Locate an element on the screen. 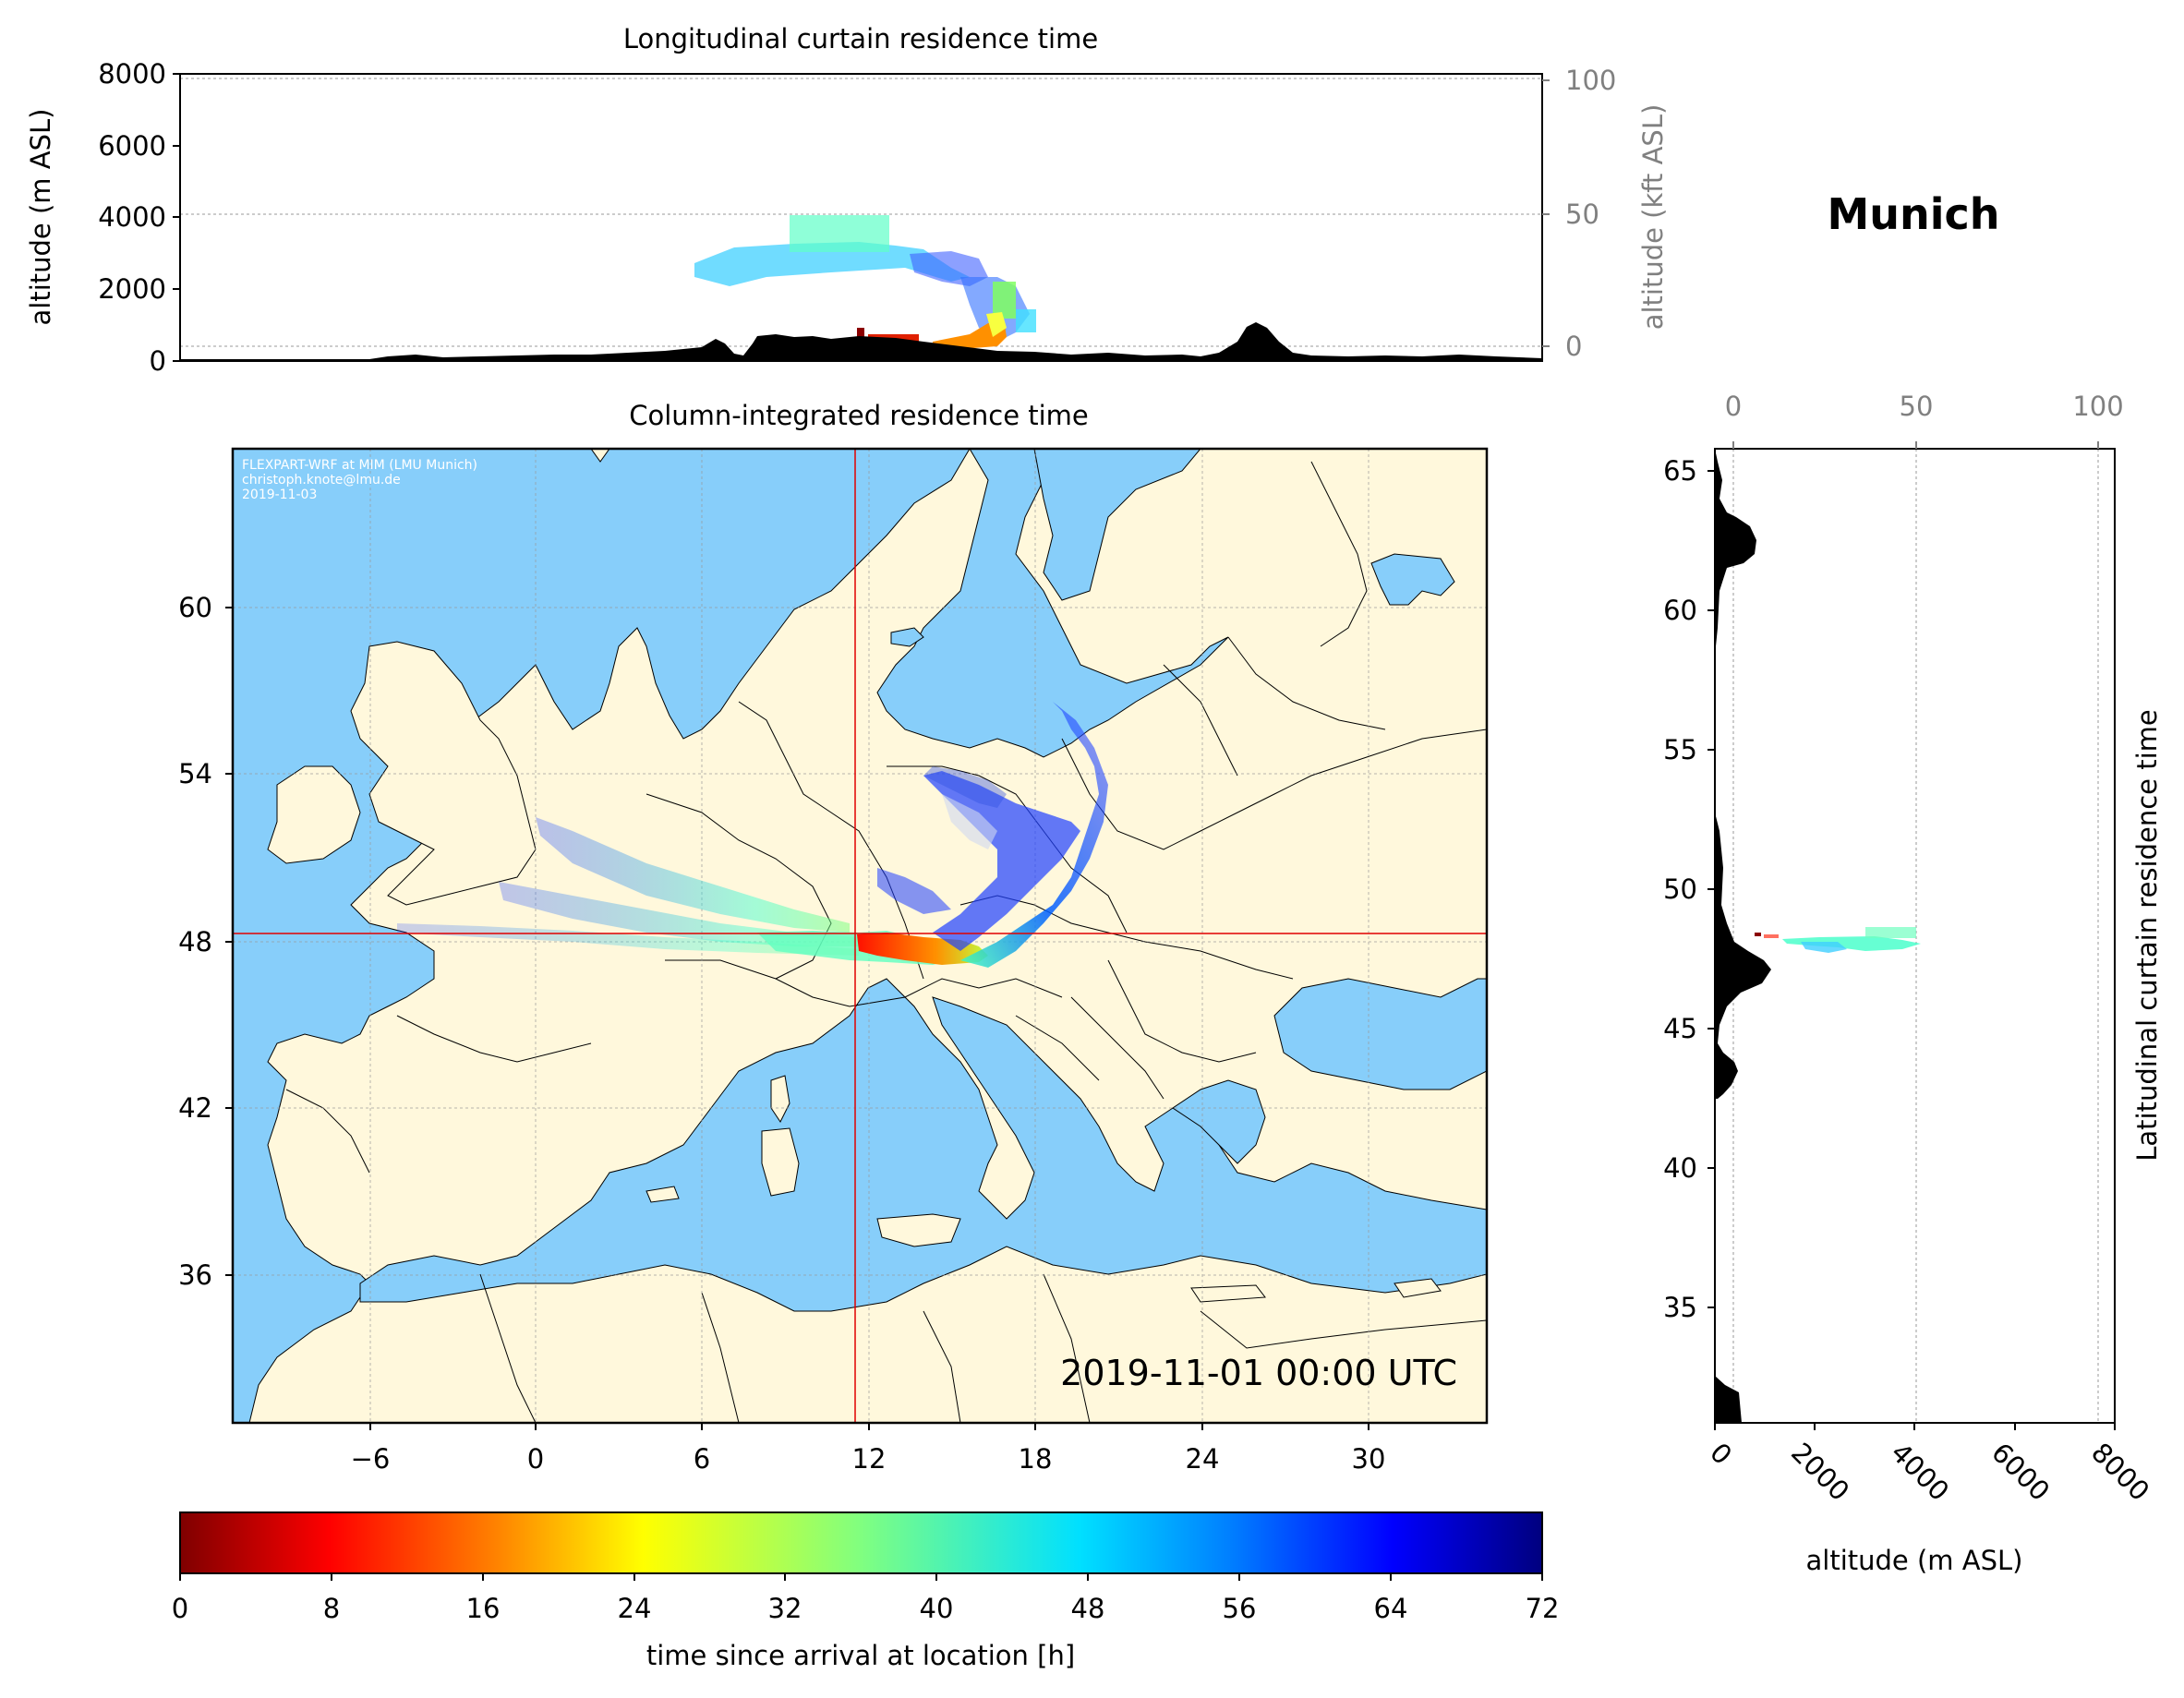 The image size is (2184, 1698). right-ytick-label: 40 is located at coordinates (1680, 1168).